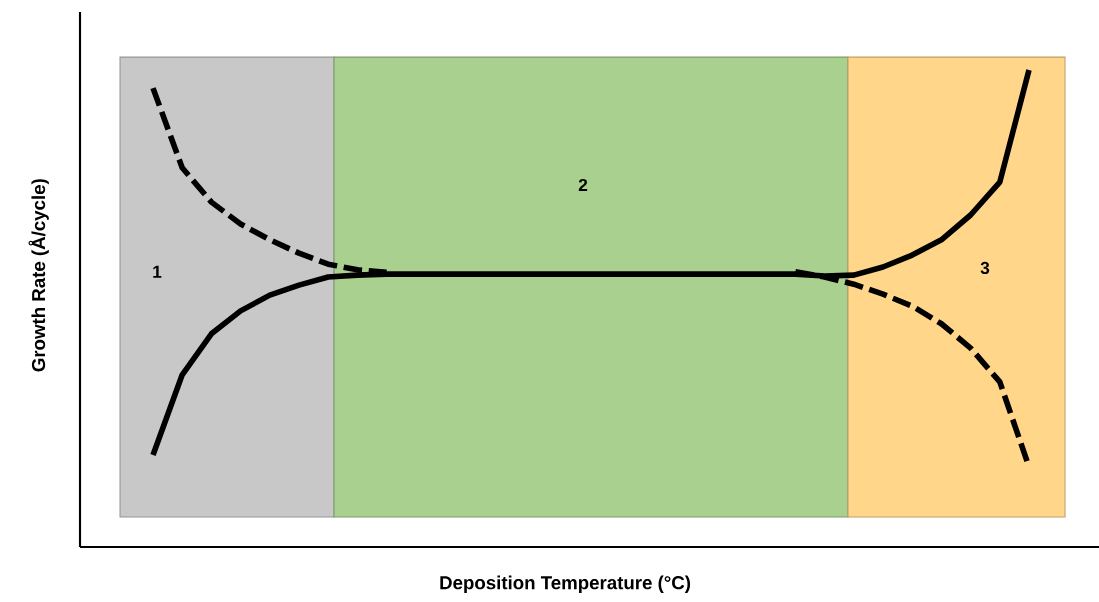  What do you see at coordinates (38, 275) in the screenshot?
I see `y-axis-title: Growth Rate (Å/cycle)` at bounding box center [38, 275].